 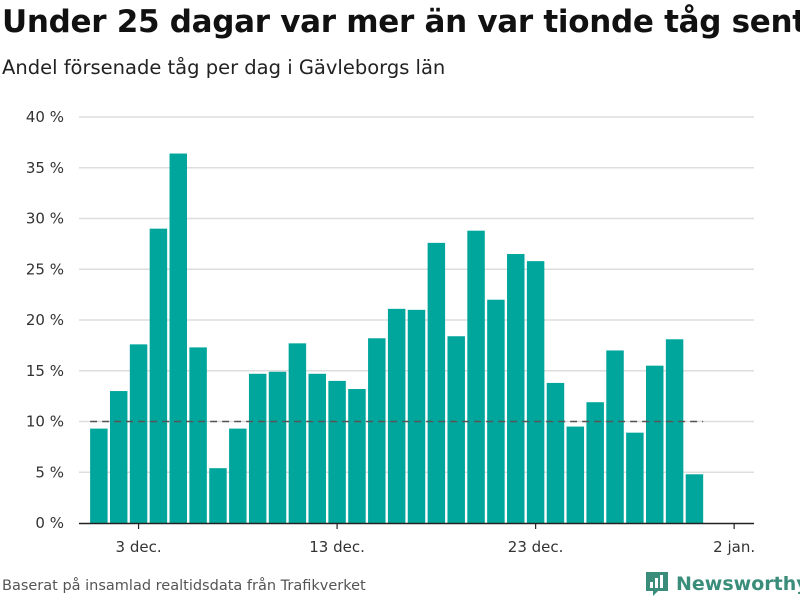 I want to click on x-tick-label: 2 jan., so click(x=734, y=547).